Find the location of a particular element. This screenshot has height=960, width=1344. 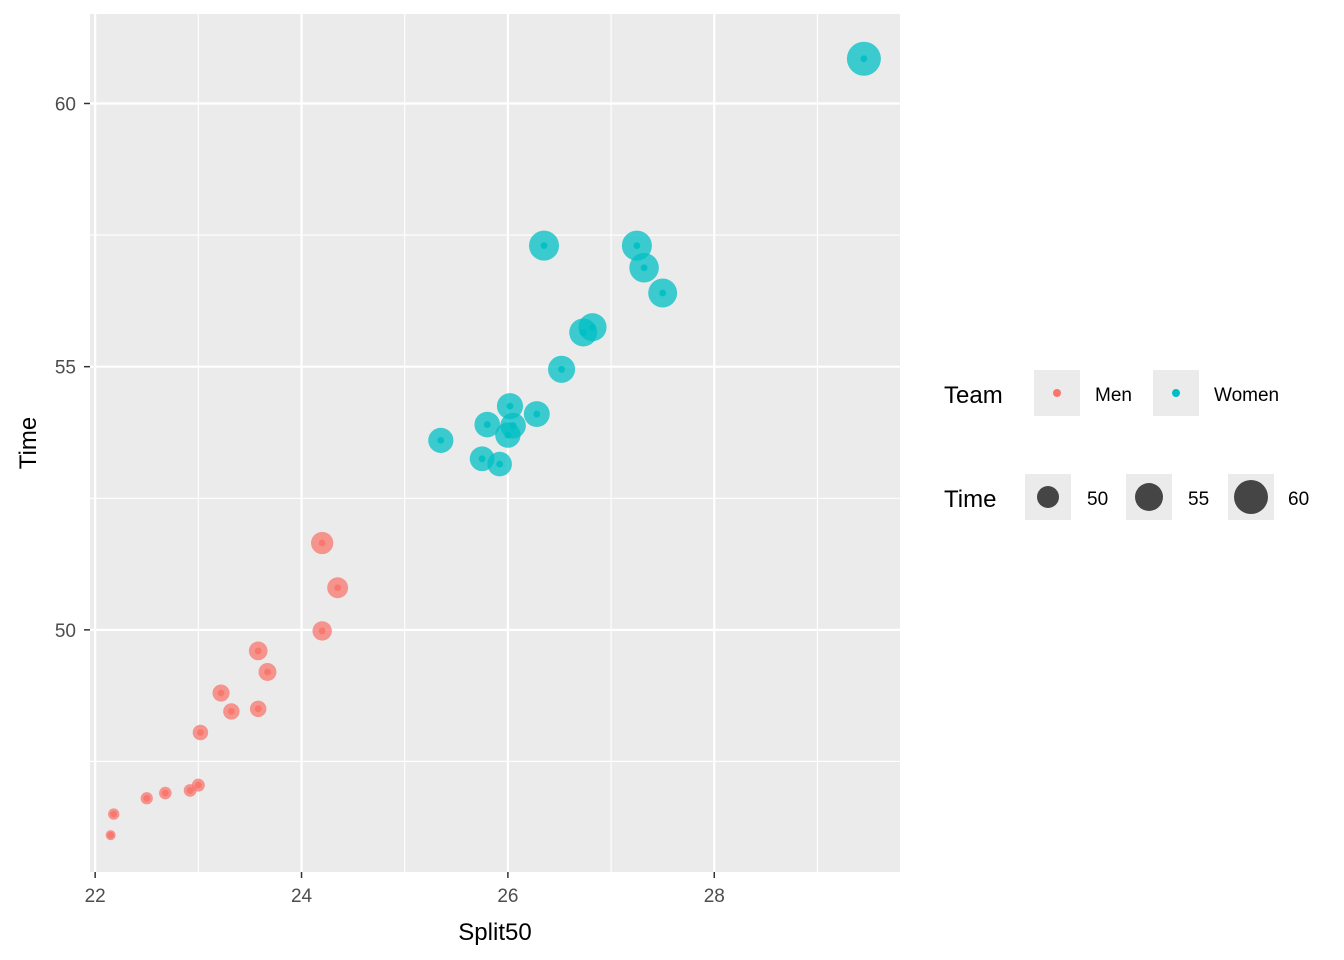

legend-label-men: Men is located at coordinates (1113, 395).